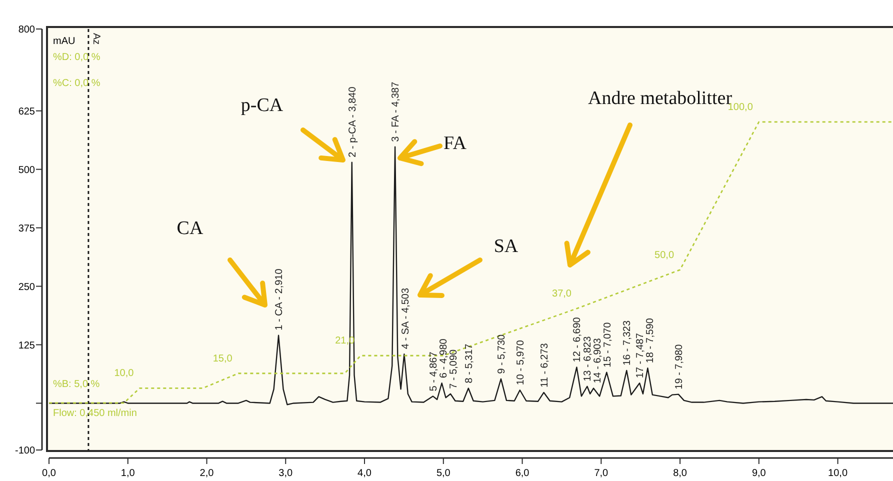 Image resolution: width=893 pixels, height=481 pixels. I want to click on x-tick-label: 5,0, so click(443, 473).